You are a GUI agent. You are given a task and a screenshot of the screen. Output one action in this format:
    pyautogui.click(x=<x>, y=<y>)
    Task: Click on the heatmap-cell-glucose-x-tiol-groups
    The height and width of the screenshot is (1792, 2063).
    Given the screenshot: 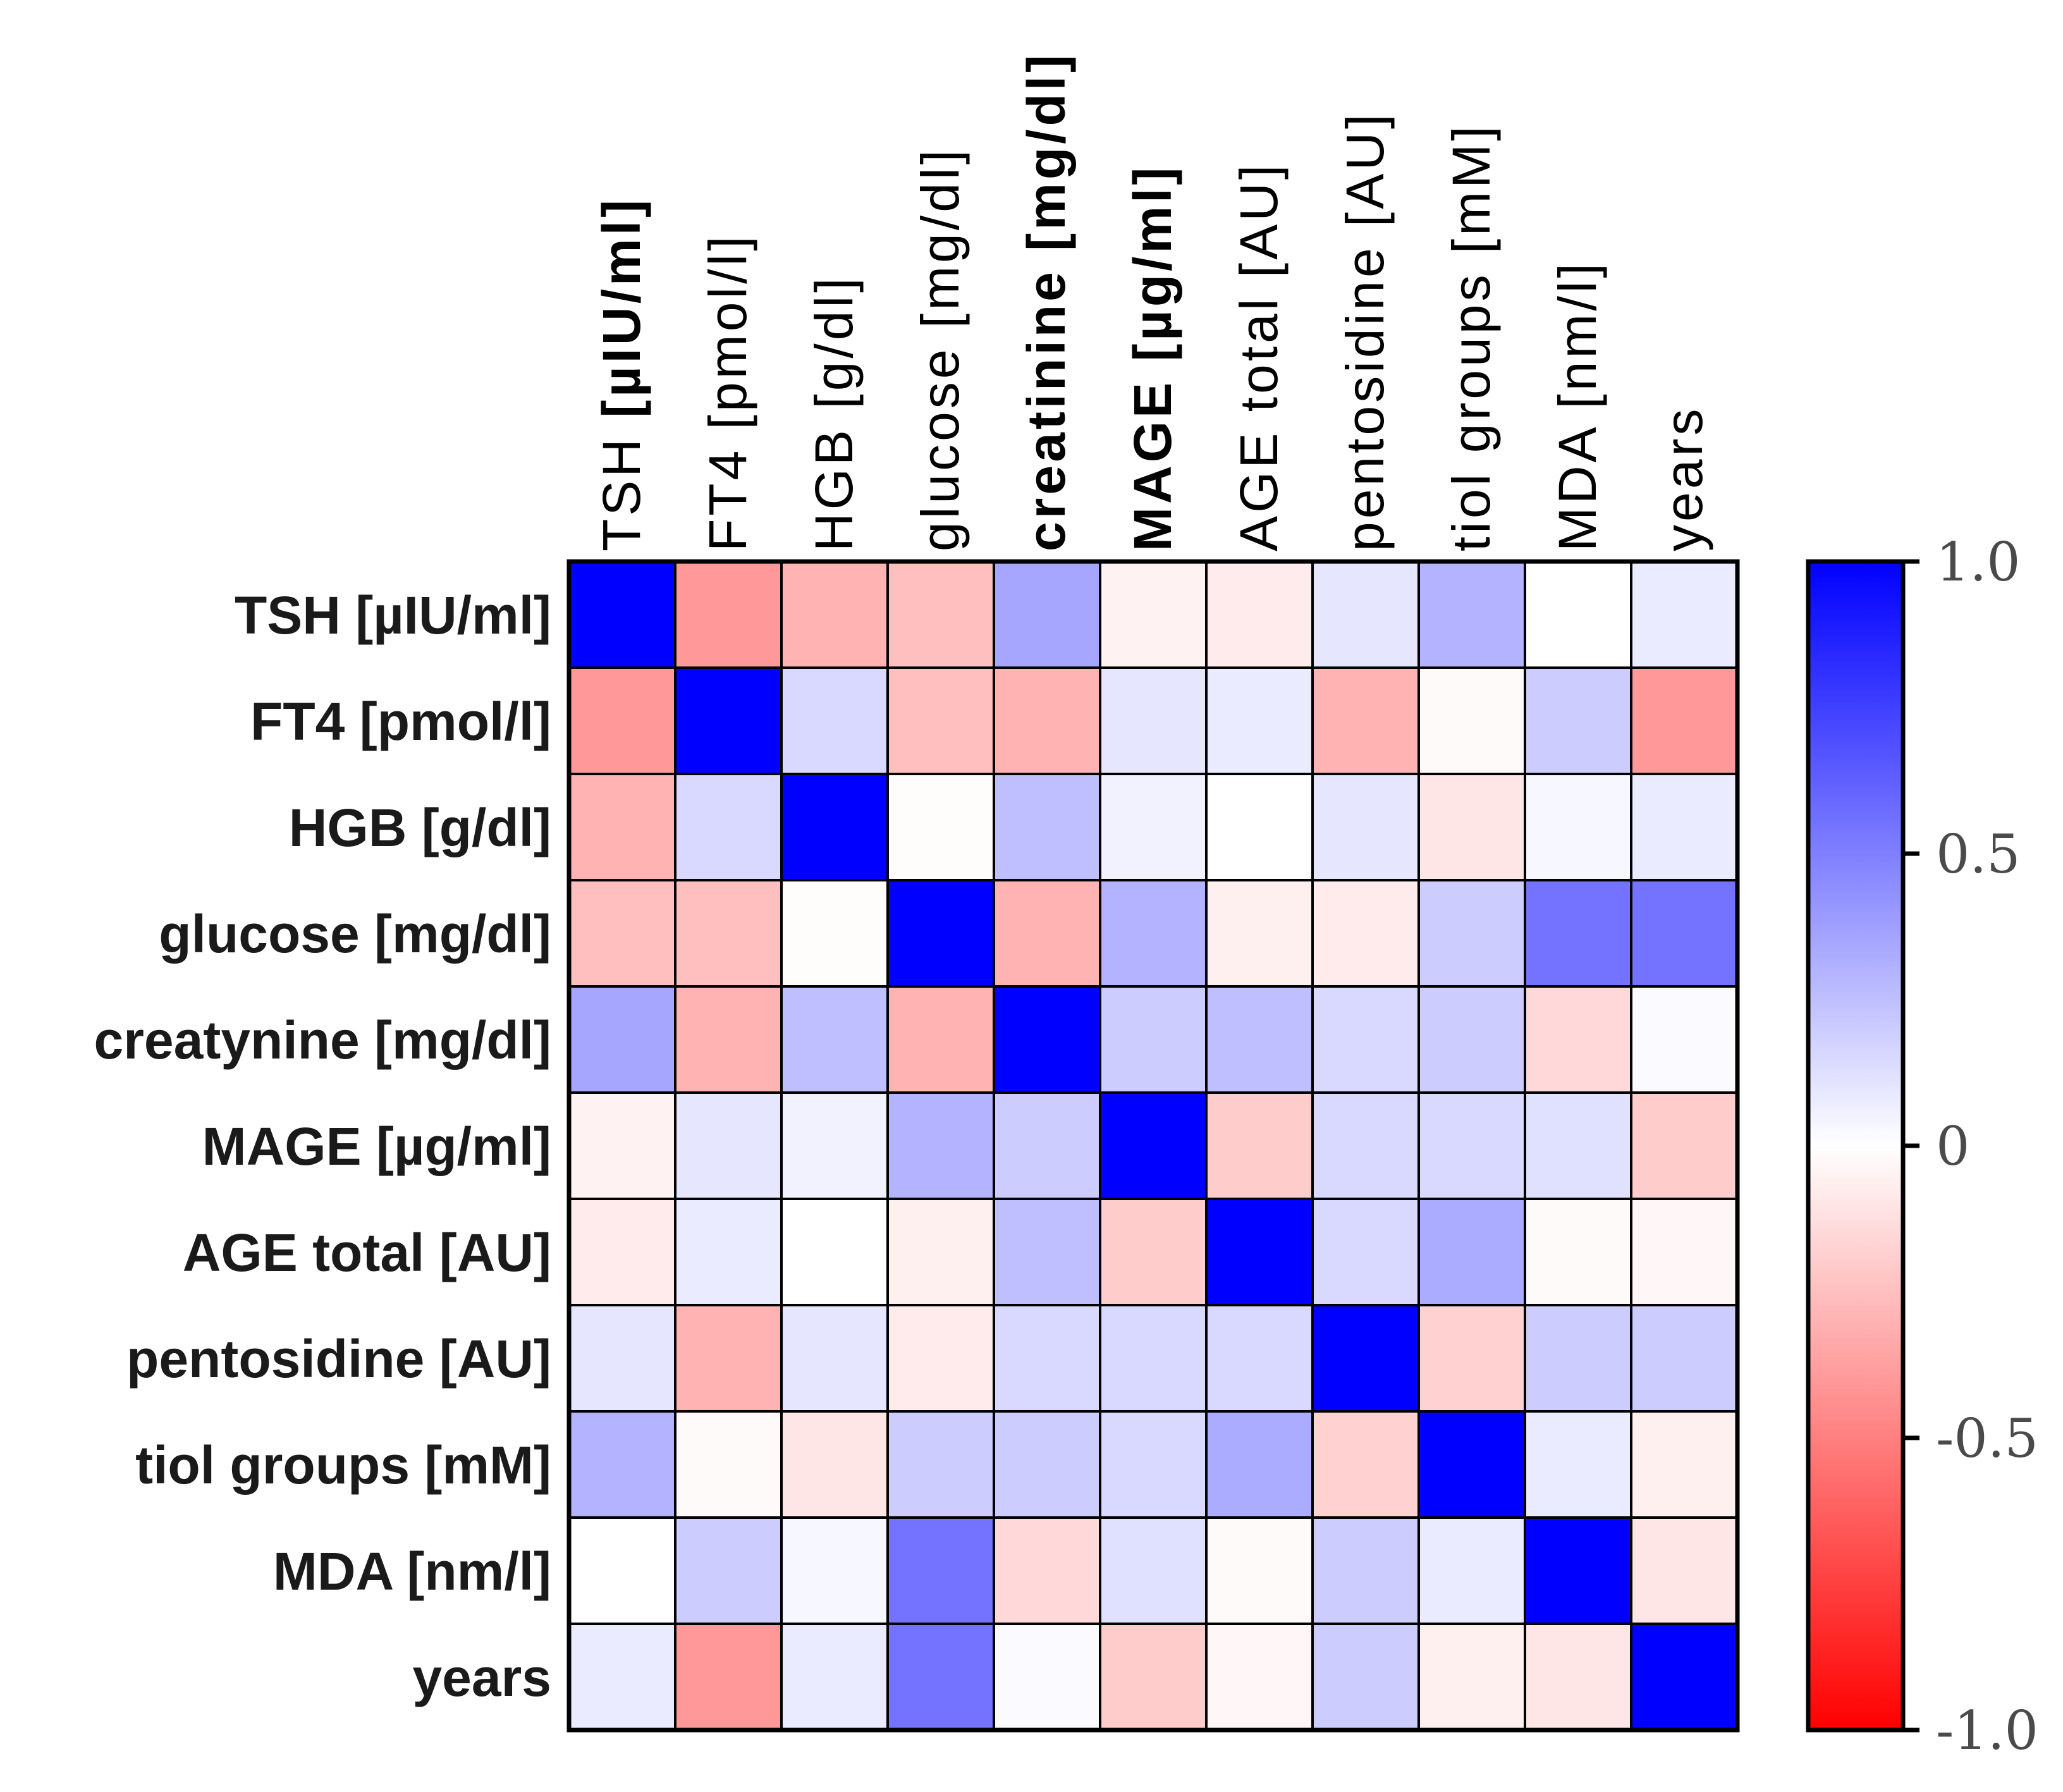 What is the action you would take?
    pyautogui.click(x=1471, y=933)
    